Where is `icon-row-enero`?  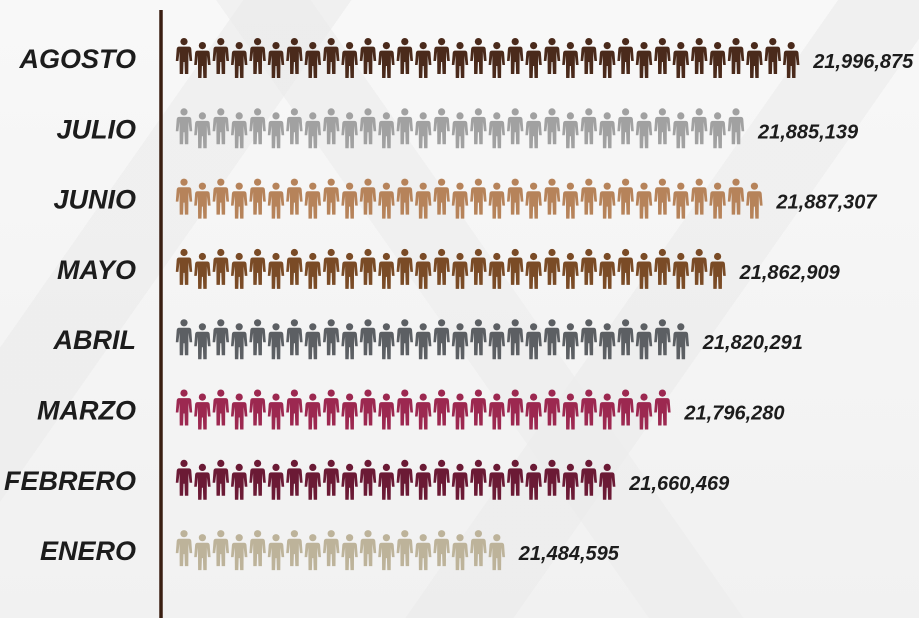 icon-row-enero is located at coordinates (340, 550).